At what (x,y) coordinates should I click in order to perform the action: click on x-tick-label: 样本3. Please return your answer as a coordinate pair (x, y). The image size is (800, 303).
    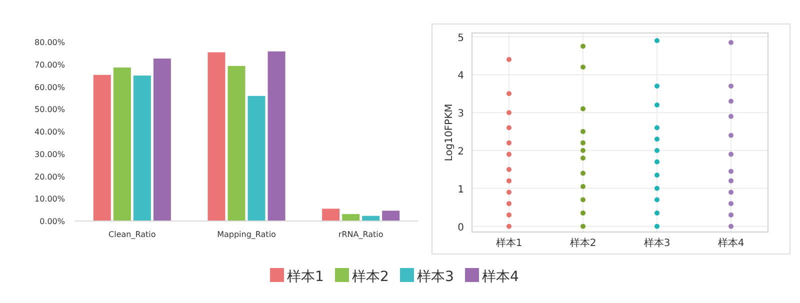
    Looking at the image, I should click on (657, 243).